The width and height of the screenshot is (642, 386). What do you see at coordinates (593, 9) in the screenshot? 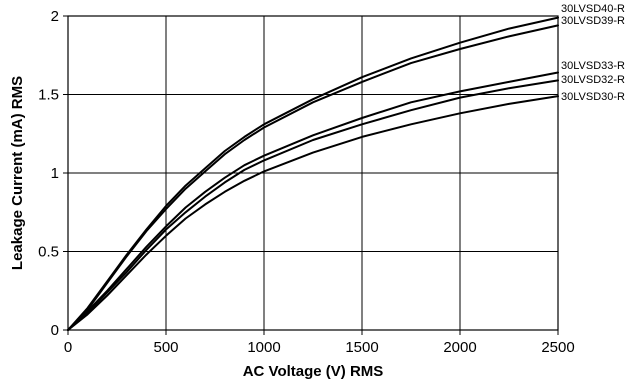
I see `series-label: 30LVSD40-R` at bounding box center [593, 9].